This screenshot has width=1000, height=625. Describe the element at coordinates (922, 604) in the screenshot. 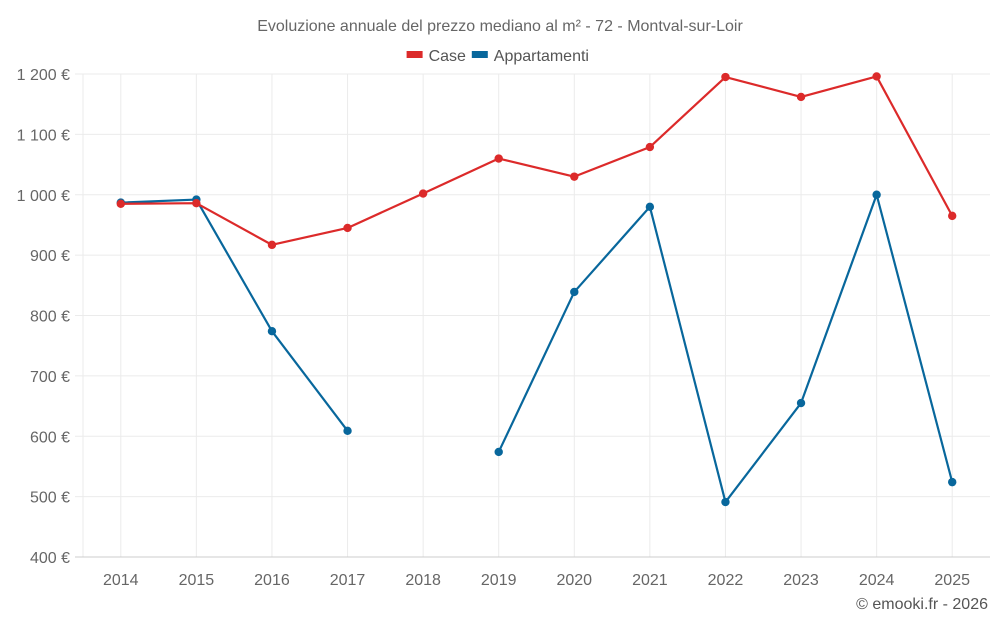

I see `credit-text: © emooki.fr - 2026` at that location.